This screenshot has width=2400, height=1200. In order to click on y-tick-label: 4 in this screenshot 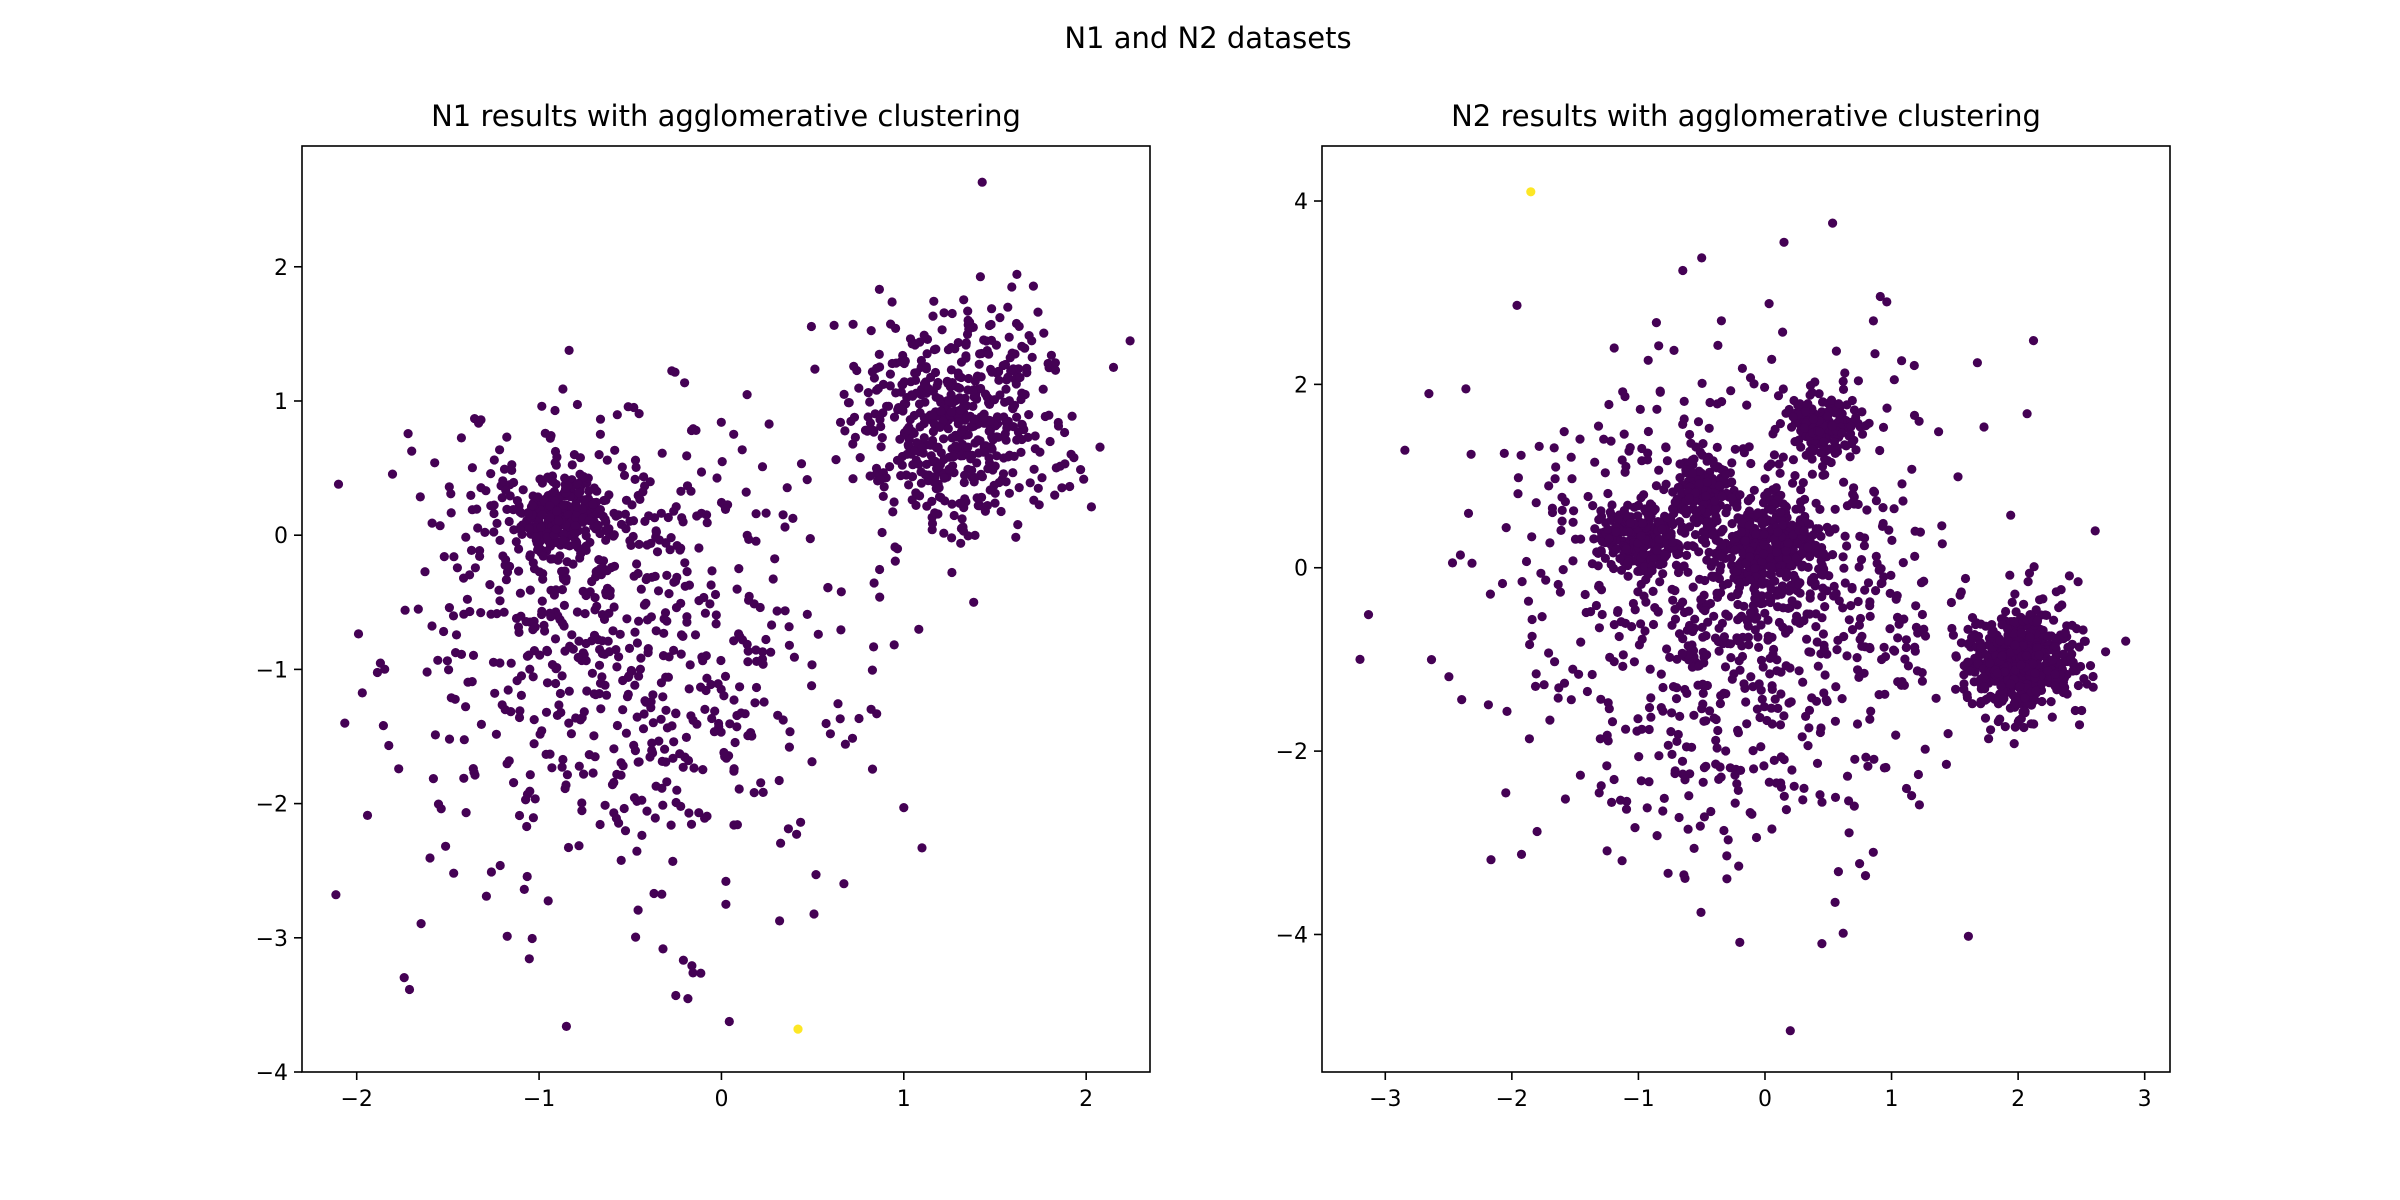, I will do `click(1301, 202)`.